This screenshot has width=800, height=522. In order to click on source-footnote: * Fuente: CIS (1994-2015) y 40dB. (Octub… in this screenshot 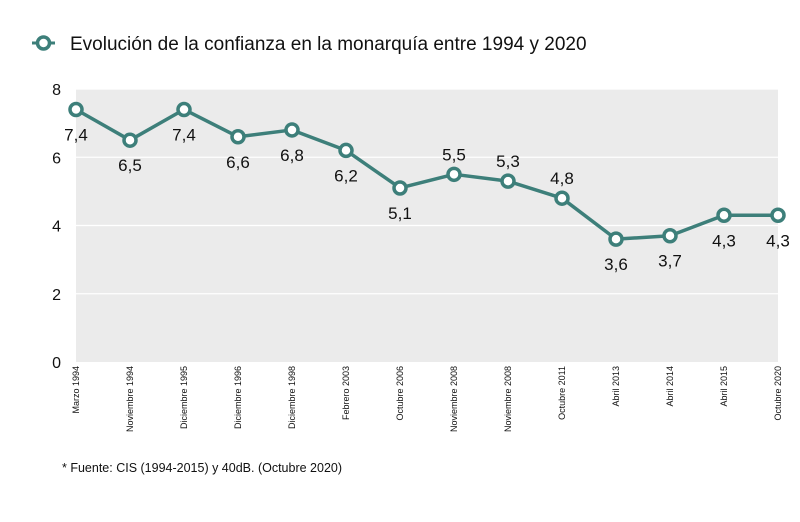, I will do `click(202, 468)`.